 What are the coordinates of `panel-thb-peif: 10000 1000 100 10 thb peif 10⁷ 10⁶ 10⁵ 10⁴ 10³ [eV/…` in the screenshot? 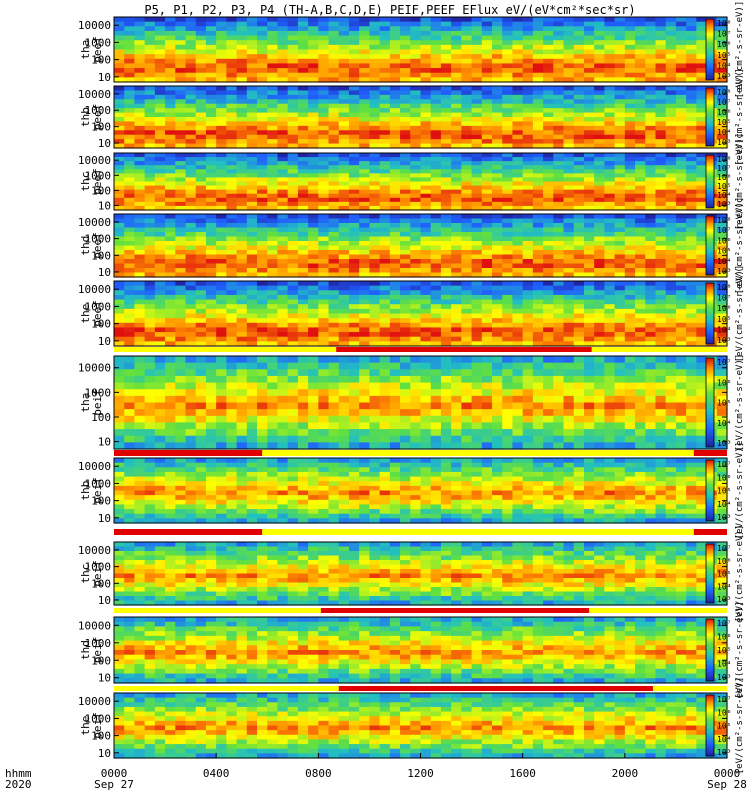 It's located at (411, 491).